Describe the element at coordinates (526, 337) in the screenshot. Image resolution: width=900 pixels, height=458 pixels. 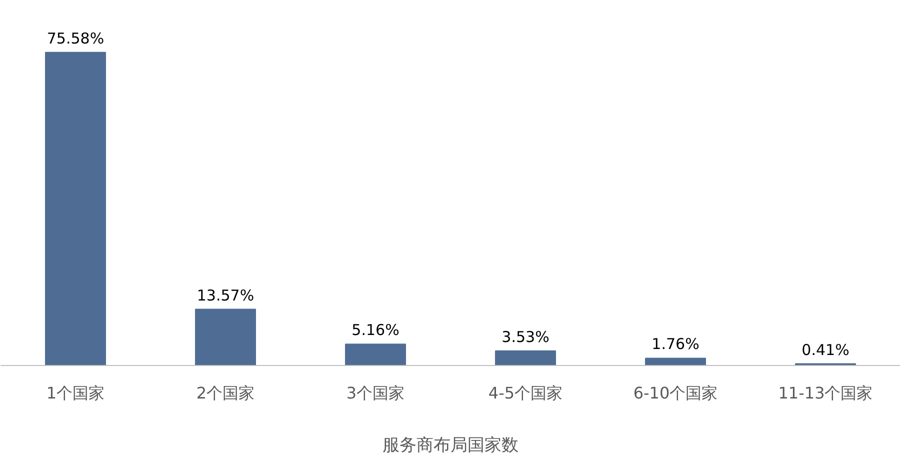
I see `data-label: 3.53%` at that location.